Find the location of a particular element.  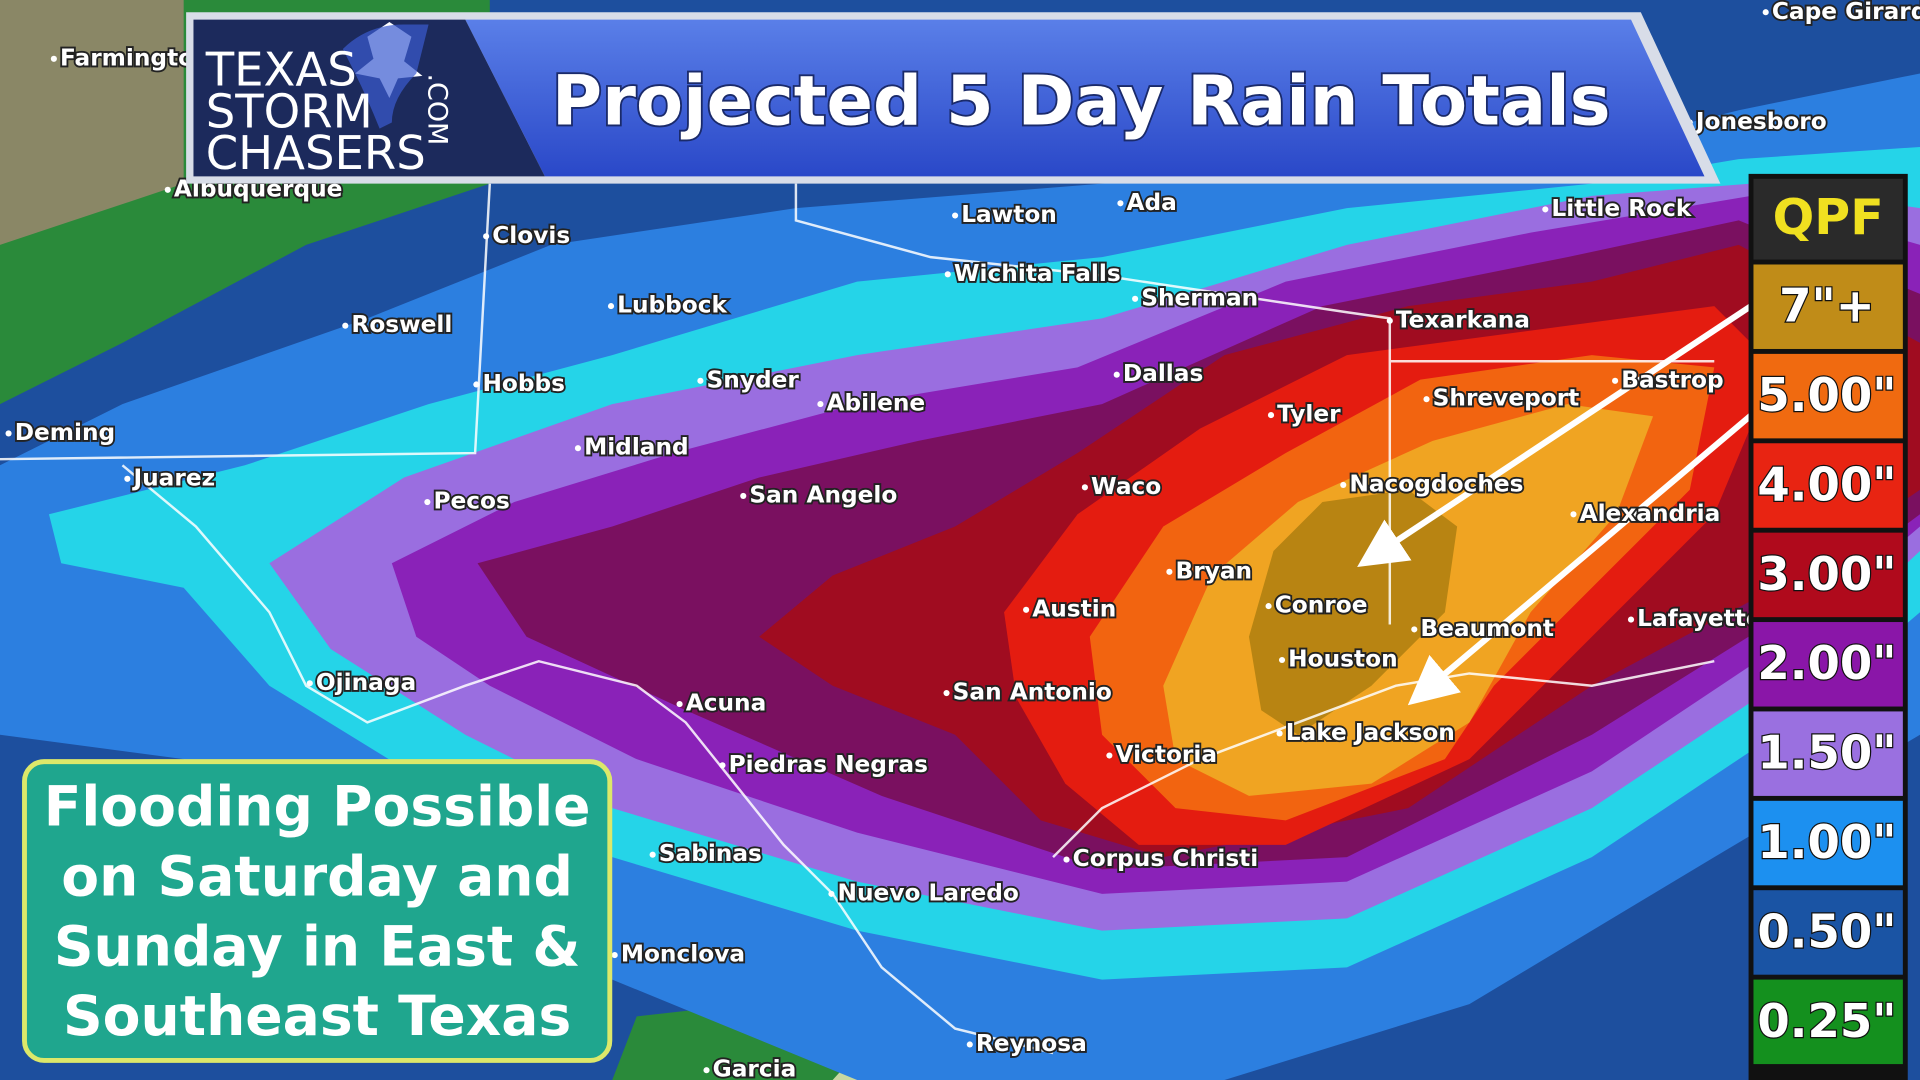

legend-label: 2.00" is located at coordinates (1826, 663).